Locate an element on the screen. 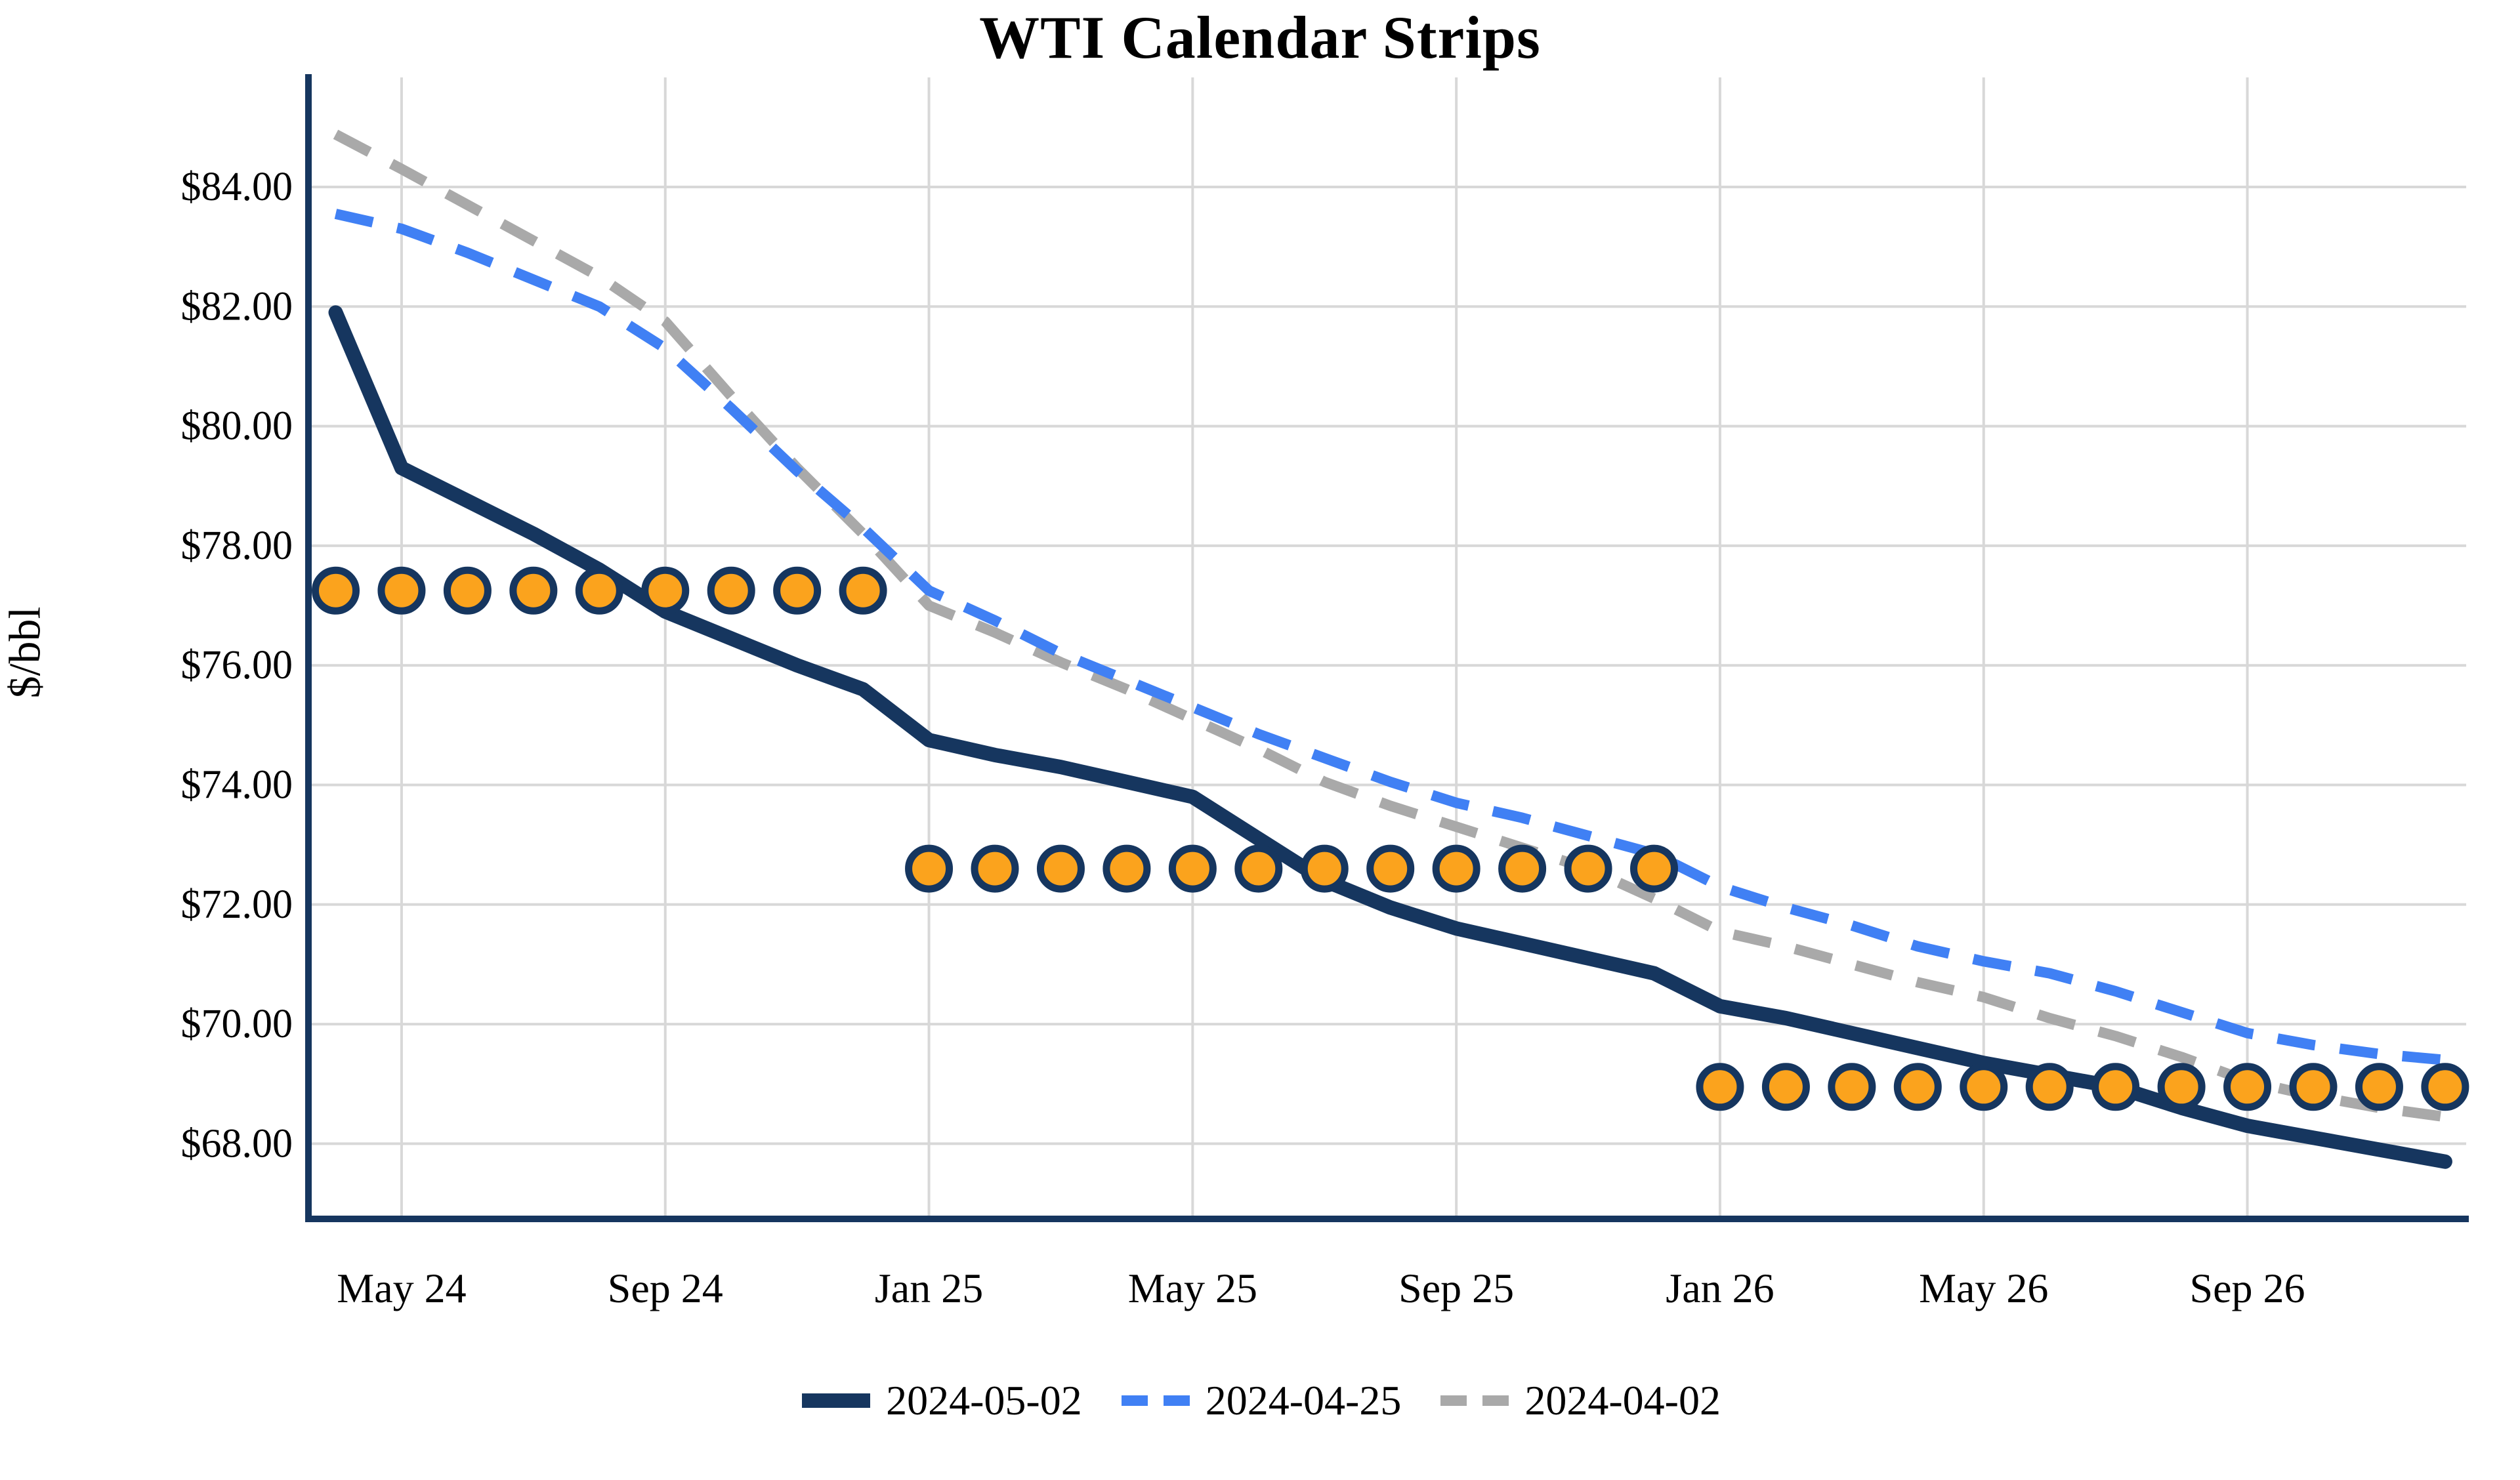 This screenshot has width=2520, height=1480. chart-title: WTI Calendar Strips is located at coordinates (1260, 37).